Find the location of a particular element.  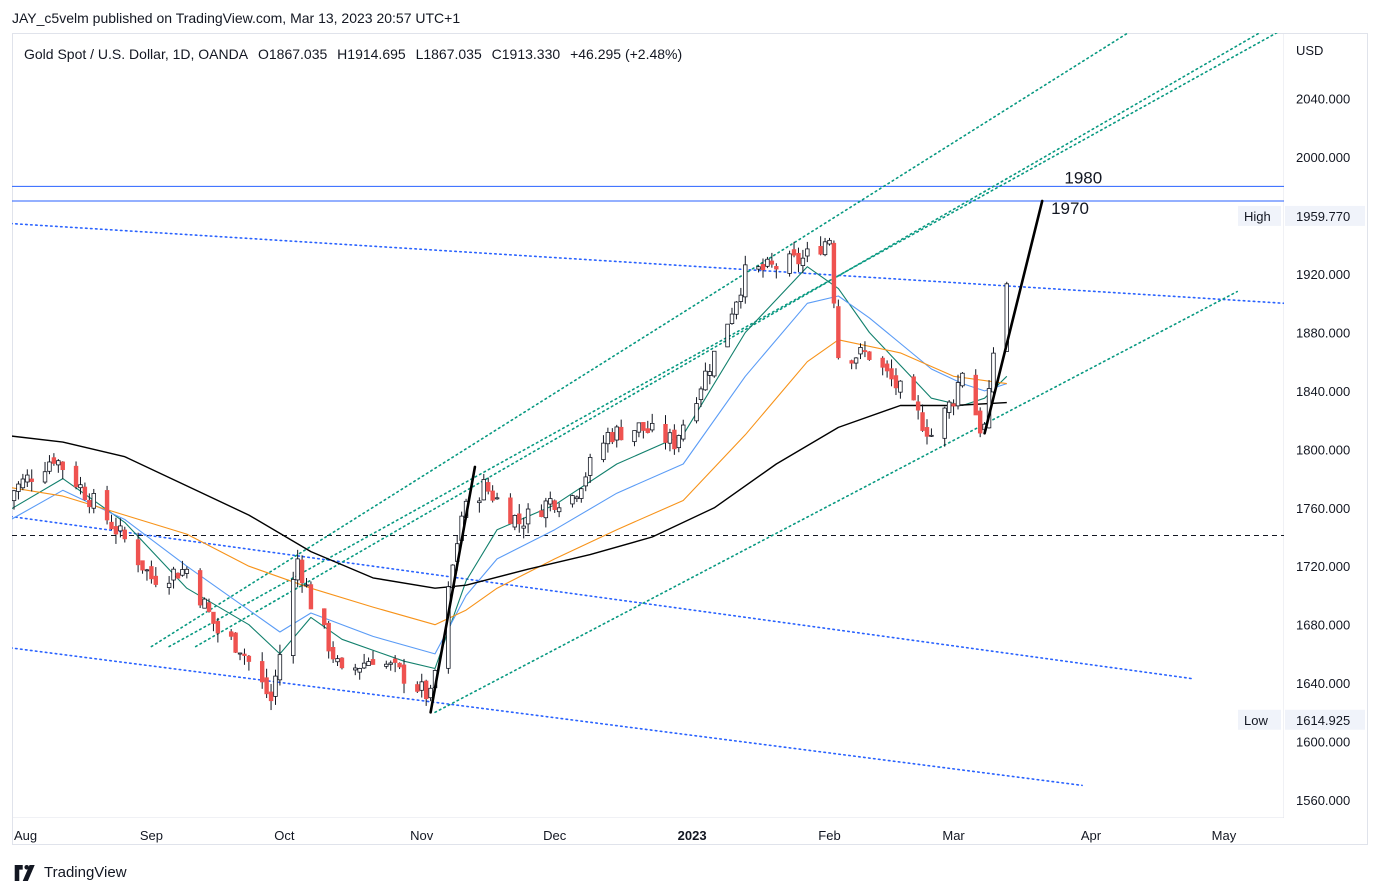

currency-label: USD is located at coordinates (1310, 50).